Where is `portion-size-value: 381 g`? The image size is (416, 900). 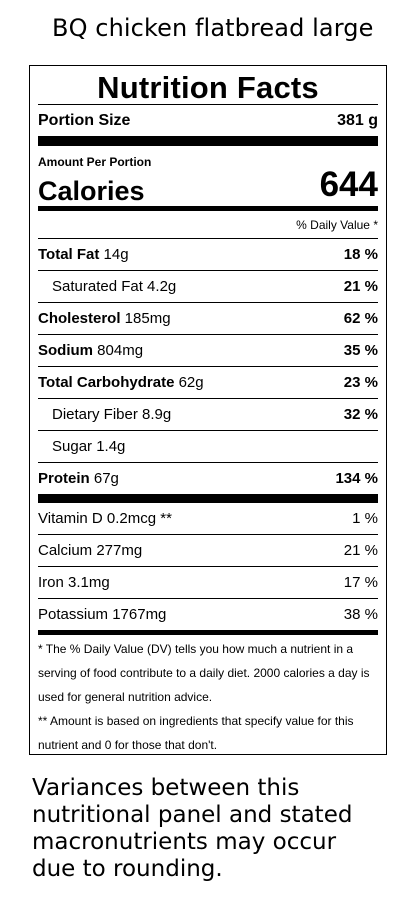
portion-size-value: 381 g is located at coordinates (357, 120).